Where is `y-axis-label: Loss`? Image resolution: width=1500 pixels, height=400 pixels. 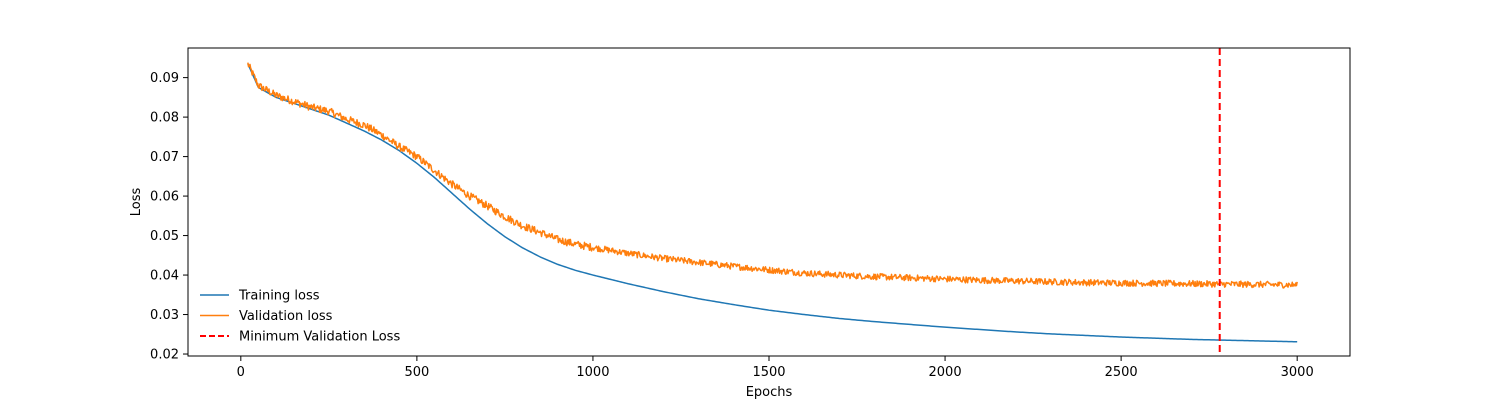 y-axis-label: Loss is located at coordinates (136, 202).